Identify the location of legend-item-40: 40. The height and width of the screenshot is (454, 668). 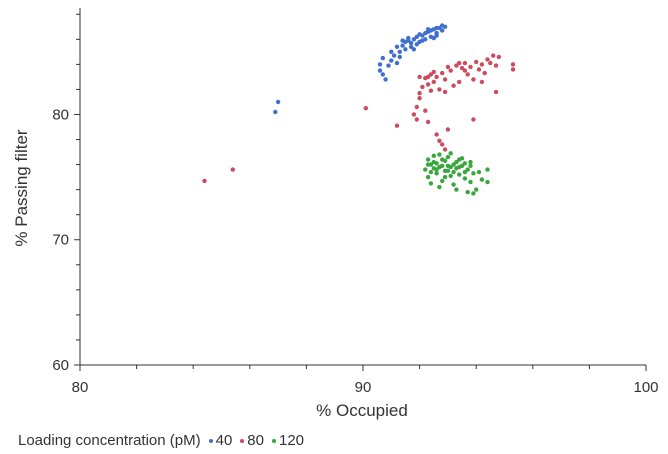
(220, 440).